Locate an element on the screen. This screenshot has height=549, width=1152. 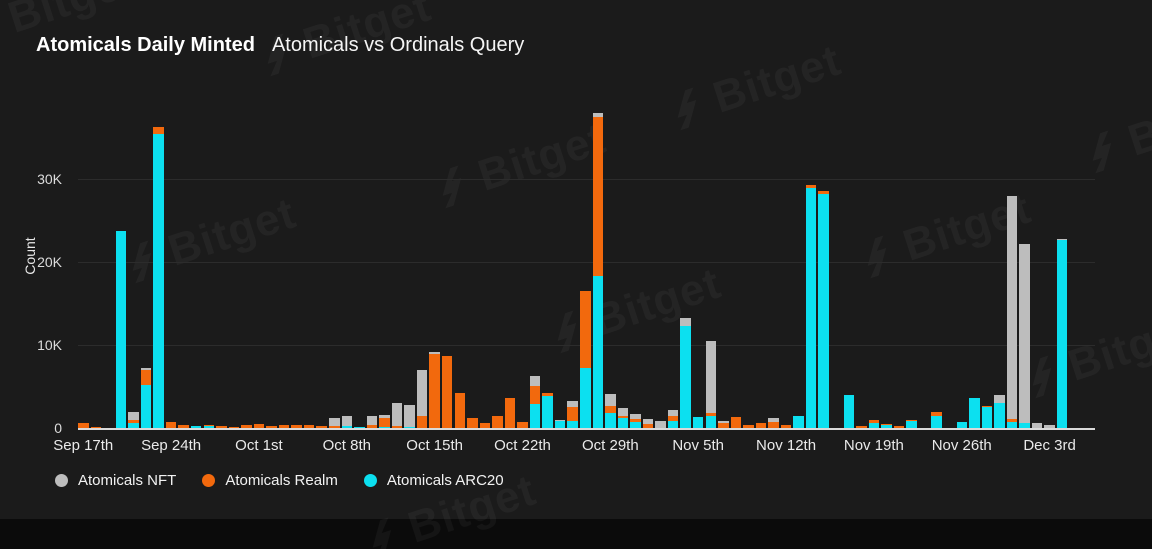
legend-item-arc20: Atomicals ARC20 is located at coordinates (433, 480).